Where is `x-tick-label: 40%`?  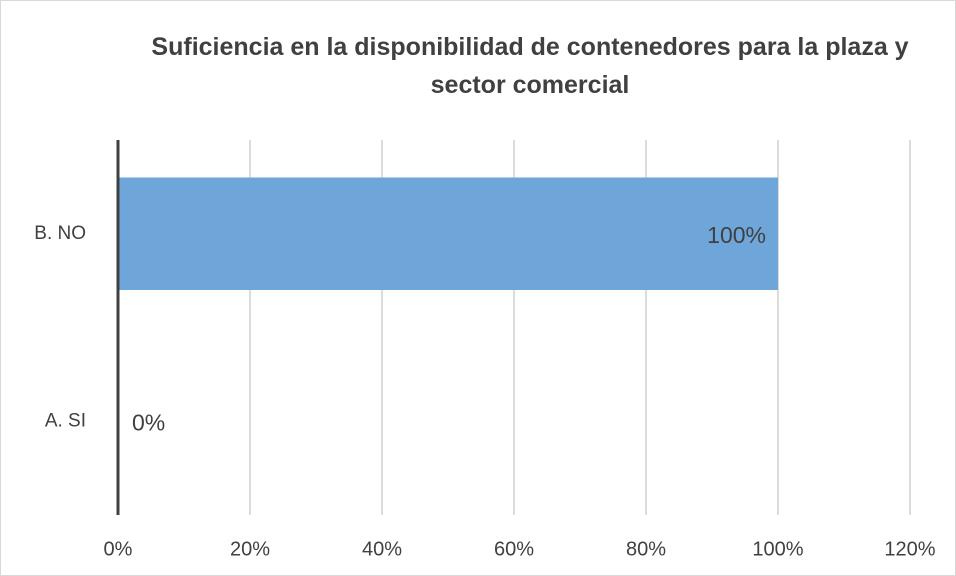
x-tick-label: 40% is located at coordinates (382, 549).